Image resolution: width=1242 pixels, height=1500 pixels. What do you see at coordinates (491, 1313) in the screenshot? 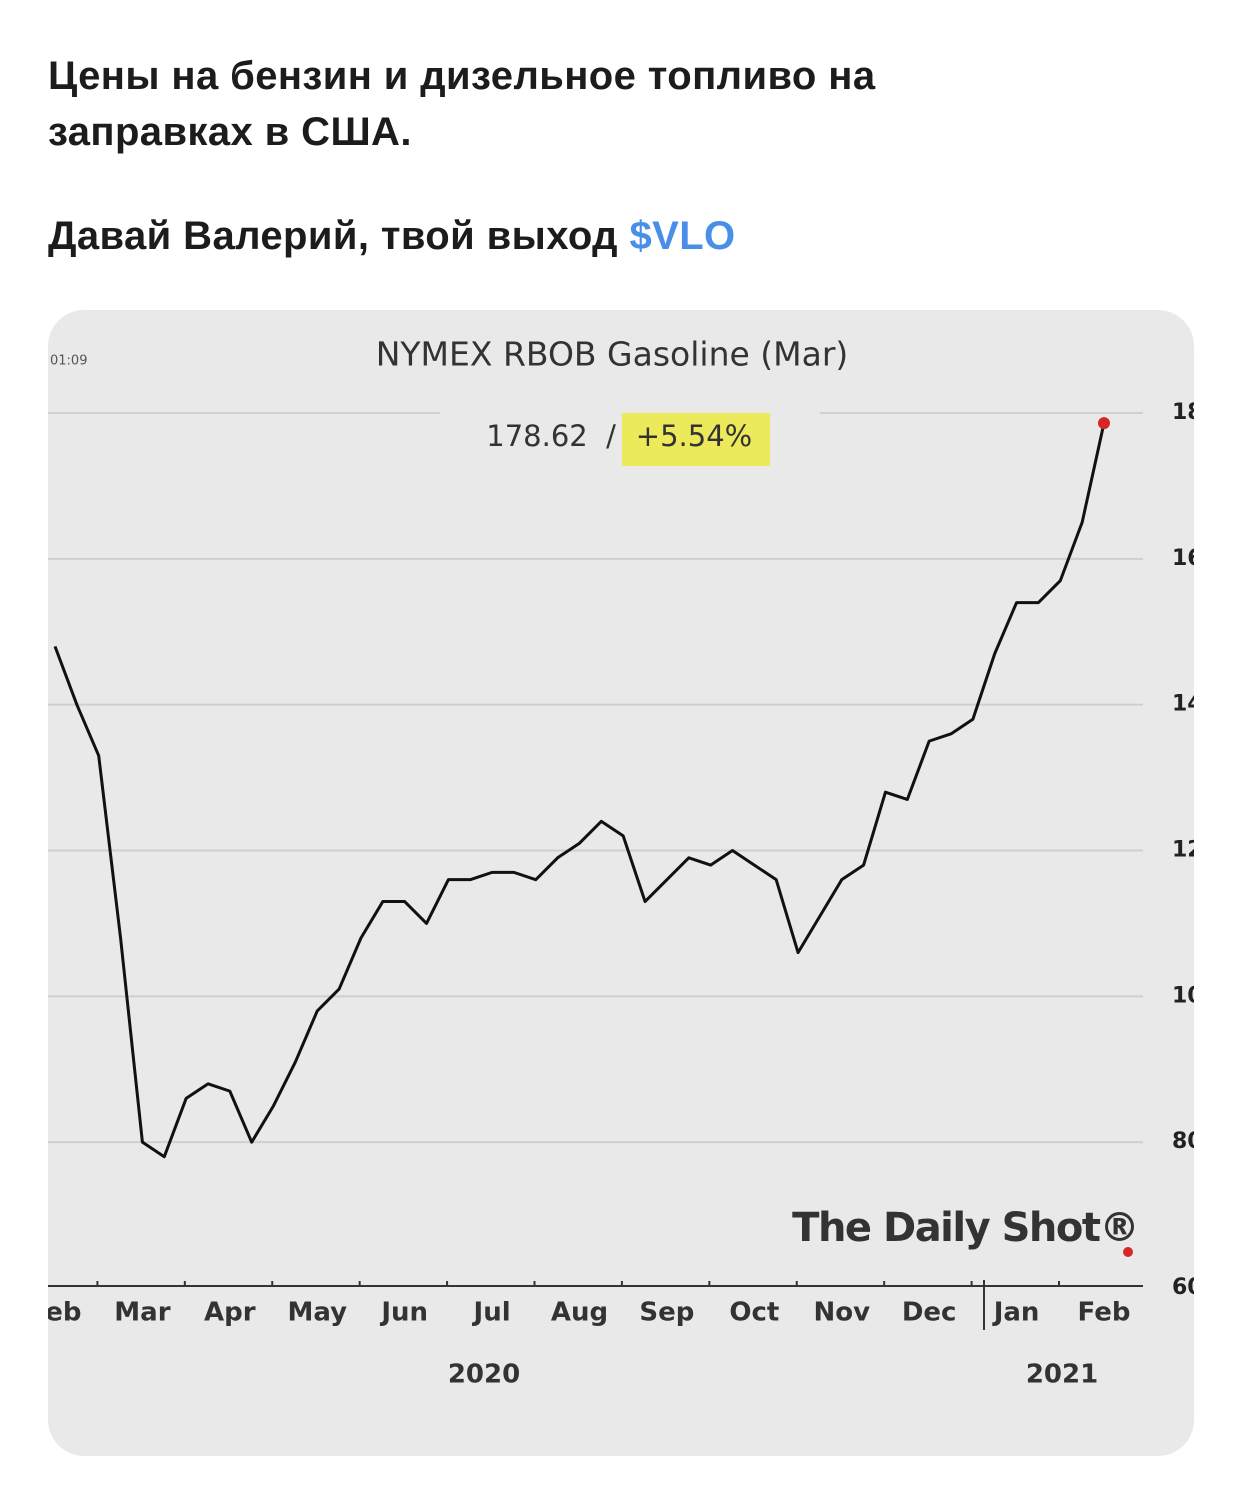
I see `x-tick-label: Jul` at bounding box center [491, 1313].